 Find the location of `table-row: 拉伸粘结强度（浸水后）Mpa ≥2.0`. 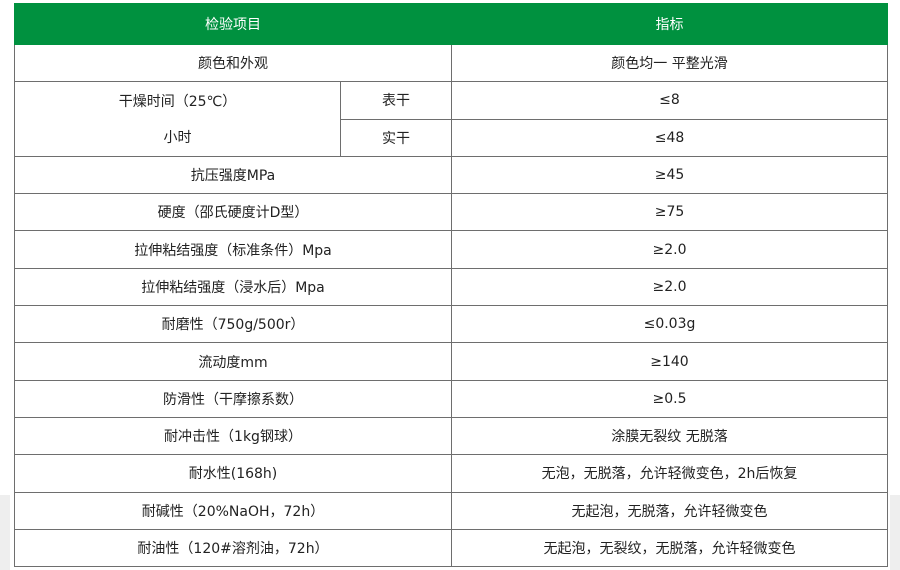

table-row: 拉伸粘结强度（浸水后）Mpa ≥2.0 is located at coordinates (451, 287).